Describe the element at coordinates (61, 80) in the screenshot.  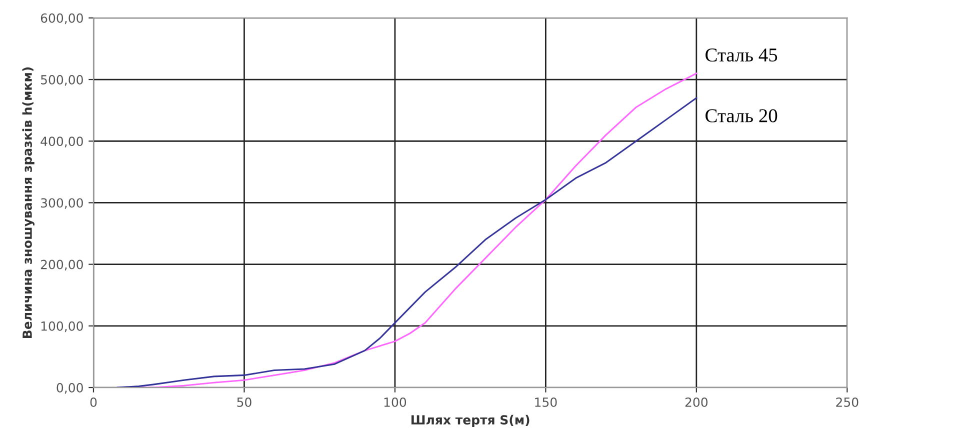
I see `y-tick-label: 500,00` at that location.